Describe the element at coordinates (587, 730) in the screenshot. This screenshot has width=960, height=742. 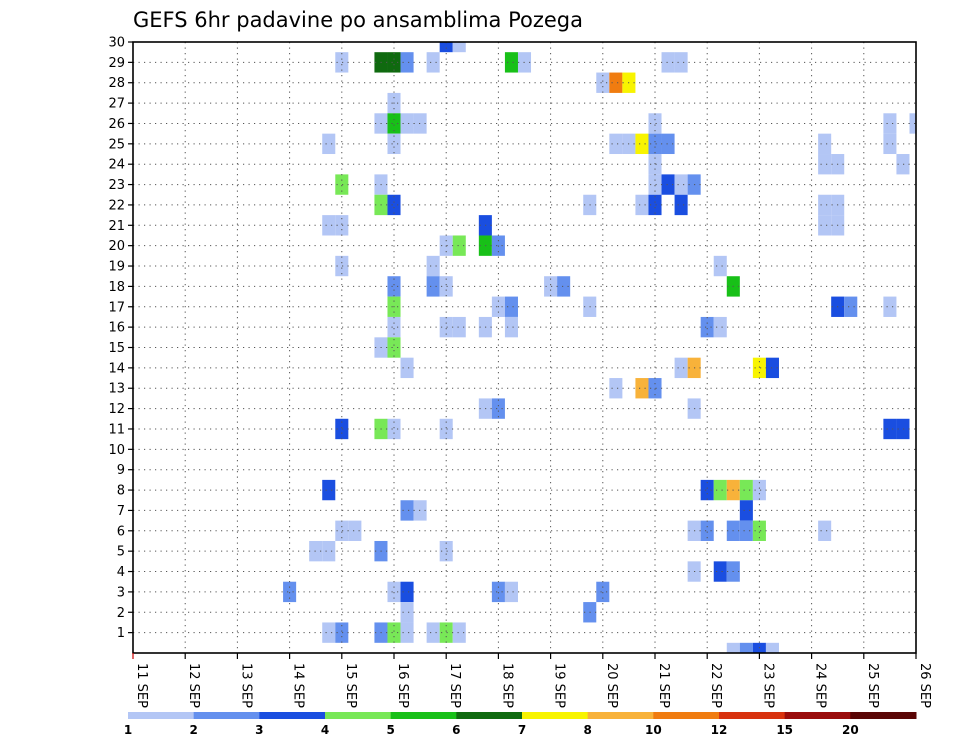
I see `colorbar-tick-label: 8` at that location.